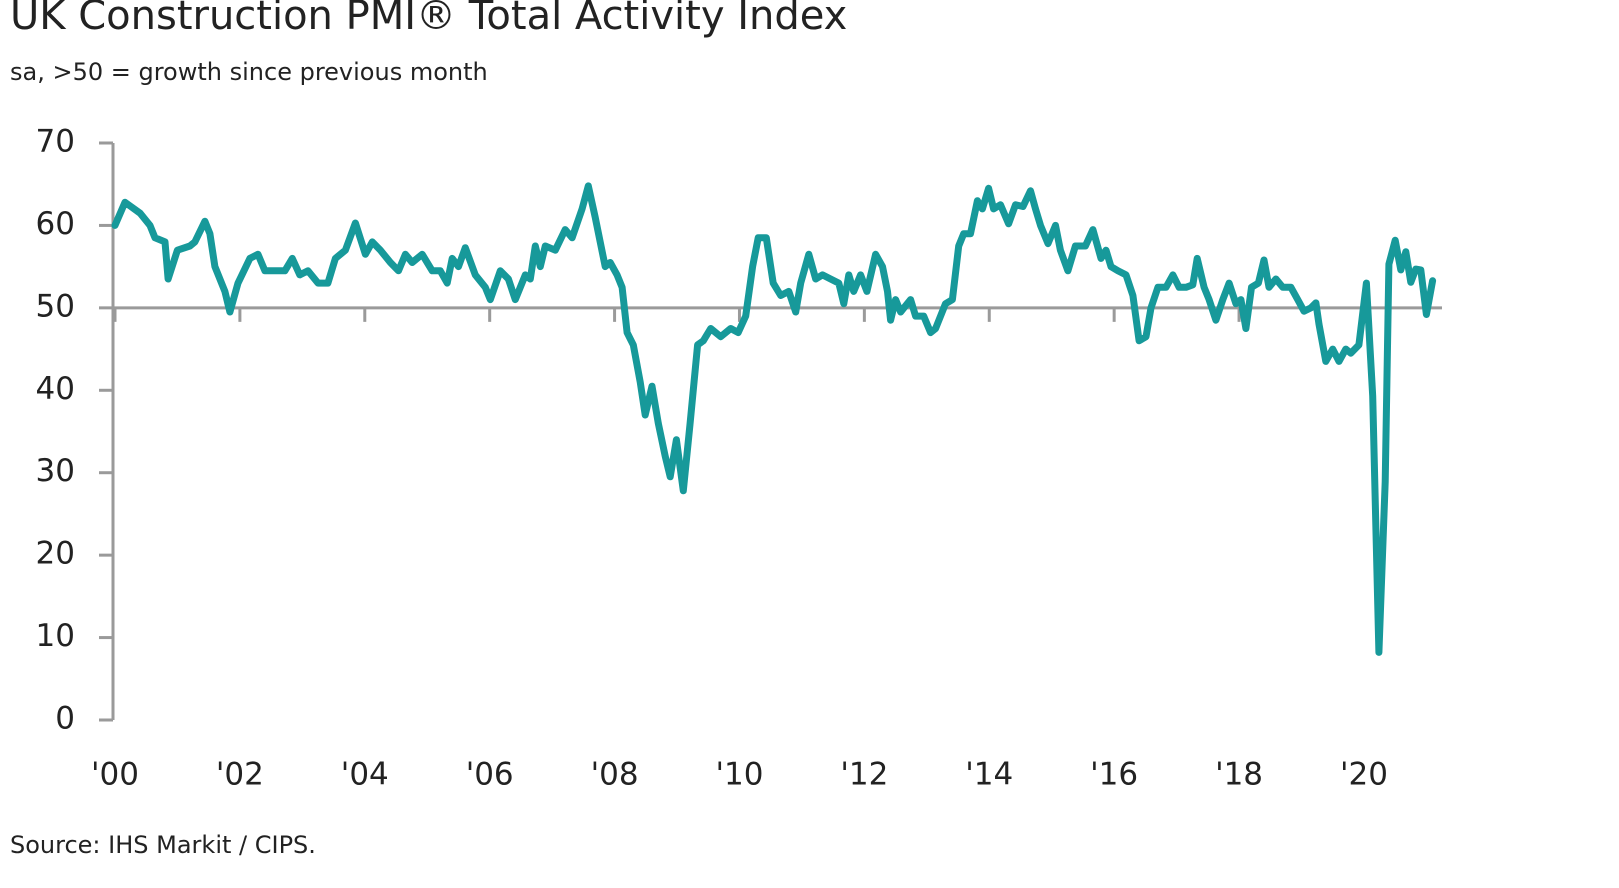 The width and height of the screenshot is (1619, 888). Describe the element at coordinates (739, 775) in the screenshot. I see `x-tick-label: '10` at that location.